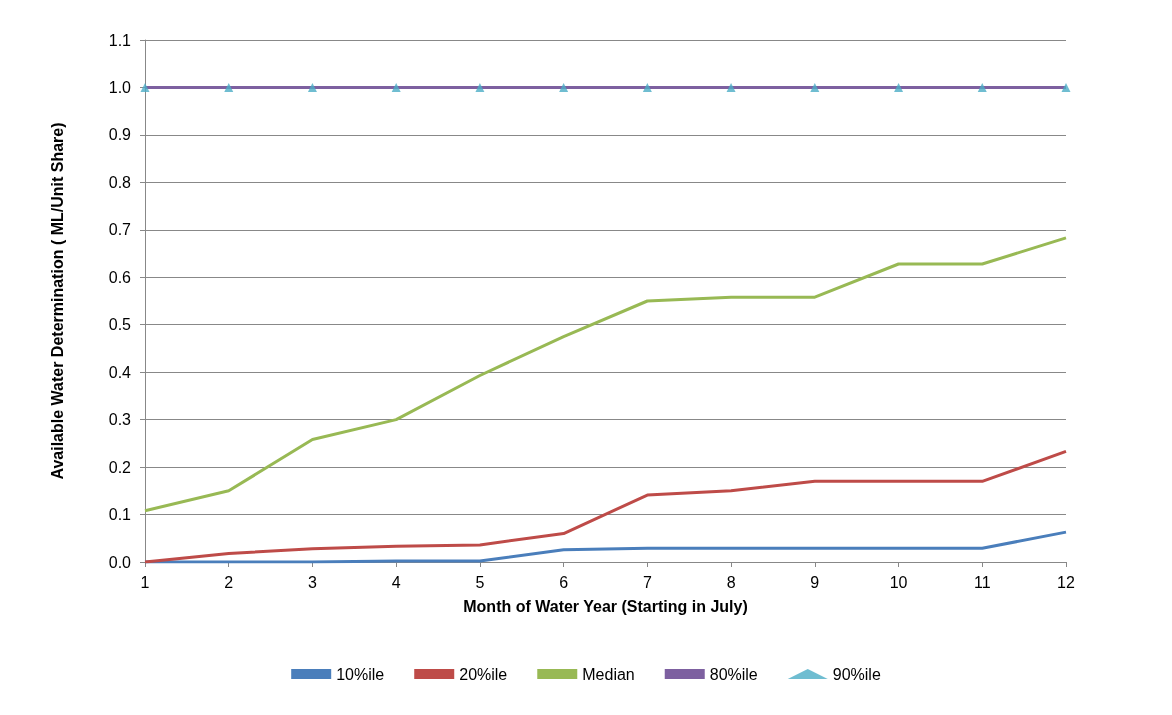  I want to click on x-tick-label: 12, so click(1066, 582).